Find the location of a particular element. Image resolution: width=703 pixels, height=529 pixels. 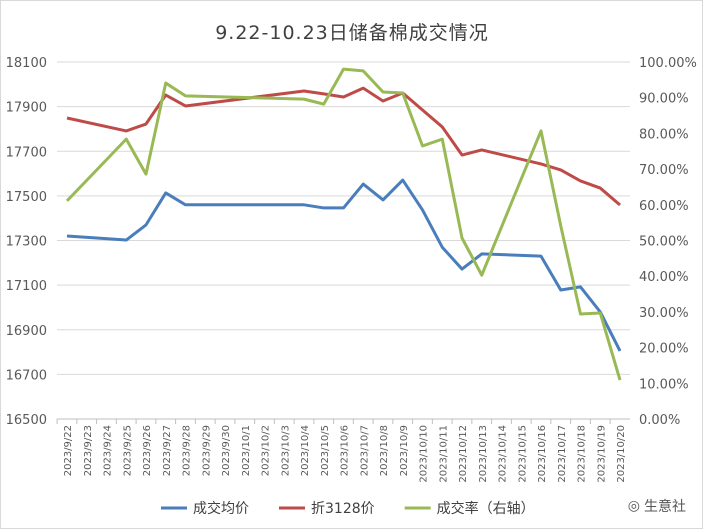

x-tick-label: 2023/9/25 is located at coordinates (127, 450).